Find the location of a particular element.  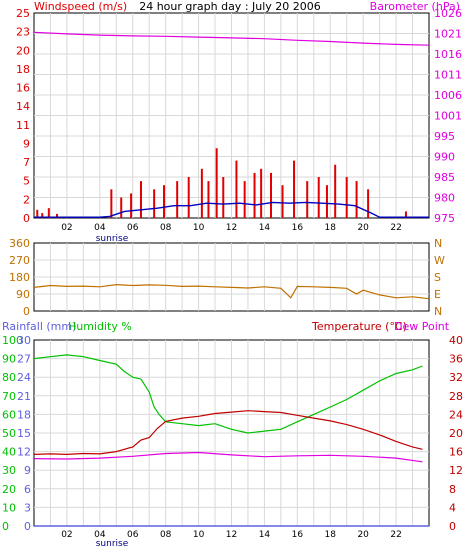

y-tick-label: 9 is located at coordinates (26, 143).